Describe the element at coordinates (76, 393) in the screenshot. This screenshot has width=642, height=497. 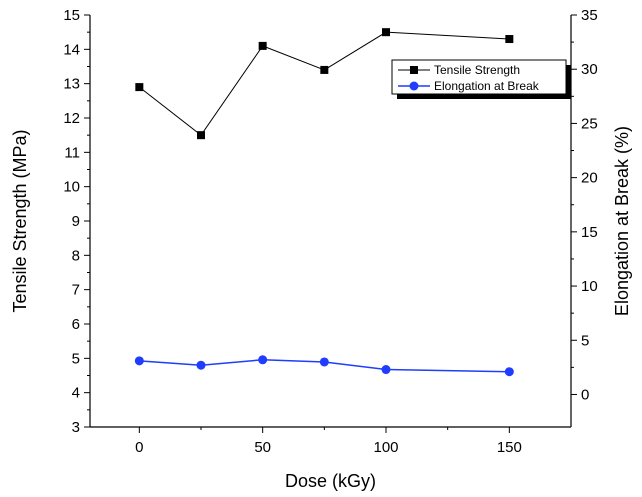
I see `y-tick-label: 4` at that location.